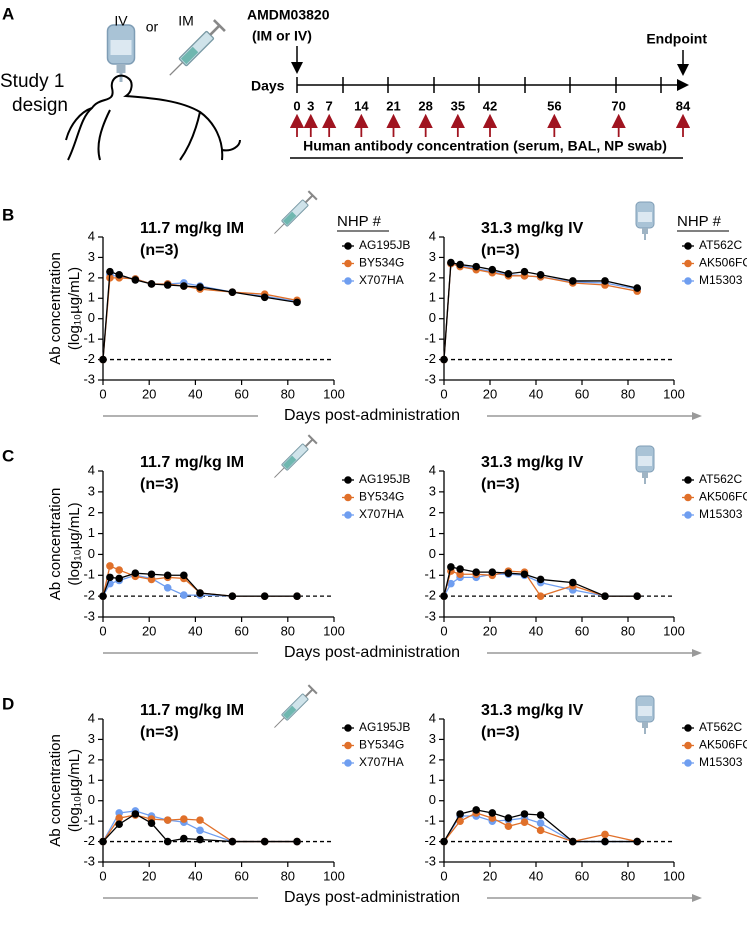  Describe the element at coordinates (425, 105) in the screenshot. I see `day-label: 28` at that location.